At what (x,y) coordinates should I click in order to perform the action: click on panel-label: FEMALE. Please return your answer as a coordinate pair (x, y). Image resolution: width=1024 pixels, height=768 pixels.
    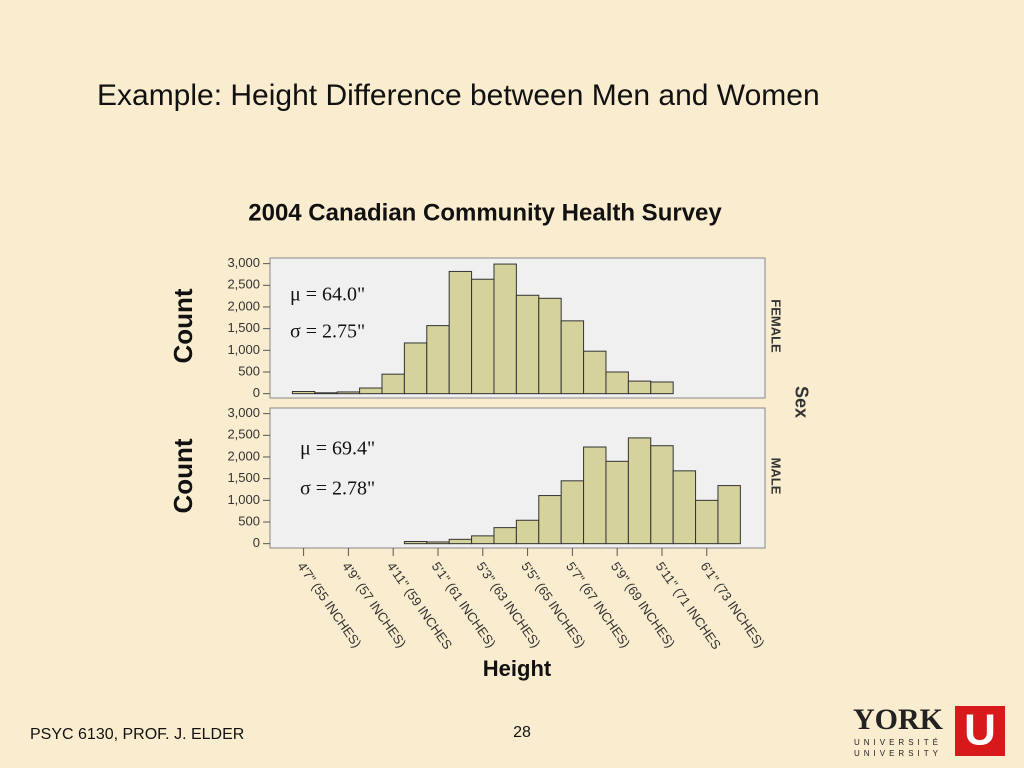
    Looking at the image, I should click on (776, 326).